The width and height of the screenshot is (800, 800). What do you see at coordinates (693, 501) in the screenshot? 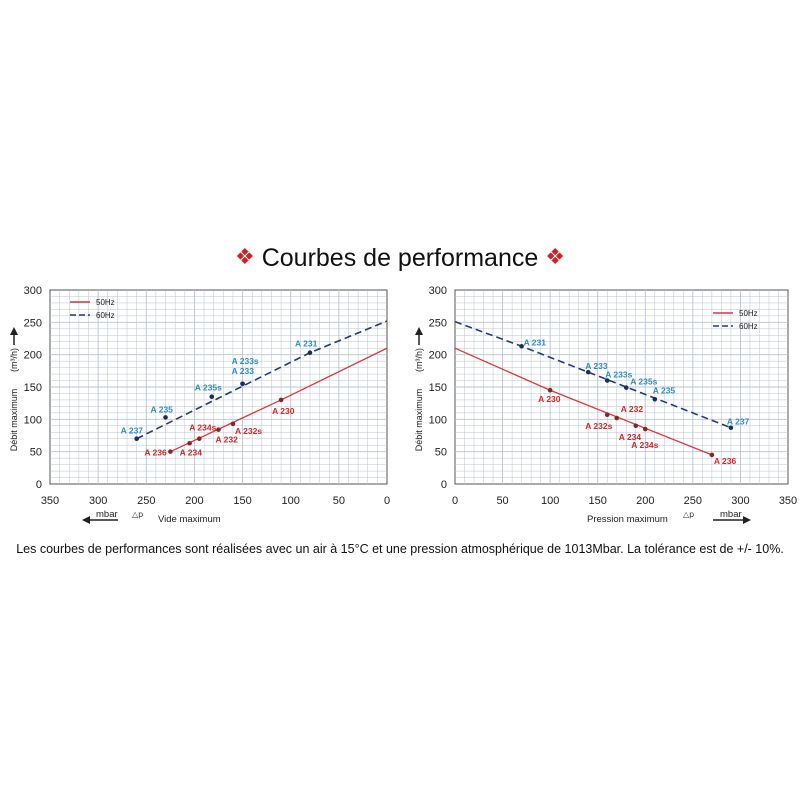
I see `chart2-x-tick-label: 250` at bounding box center [693, 501].